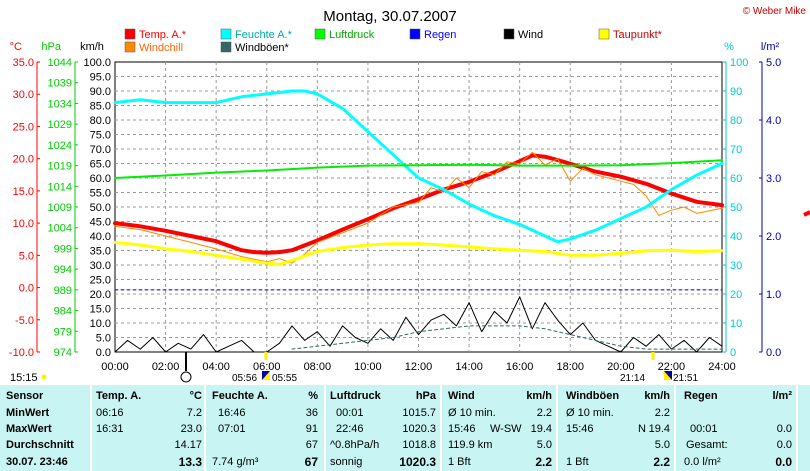  I want to click on x-tick-label: 14:00, so click(469, 367).